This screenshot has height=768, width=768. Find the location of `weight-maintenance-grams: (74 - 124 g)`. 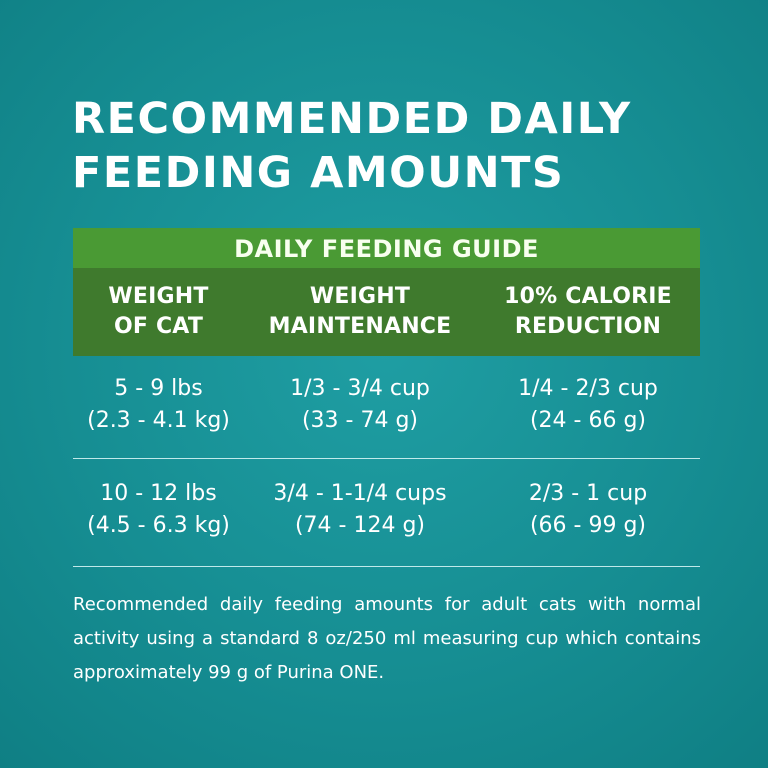

weight-maintenance-grams: (74 - 124 g) is located at coordinates (360, 525).